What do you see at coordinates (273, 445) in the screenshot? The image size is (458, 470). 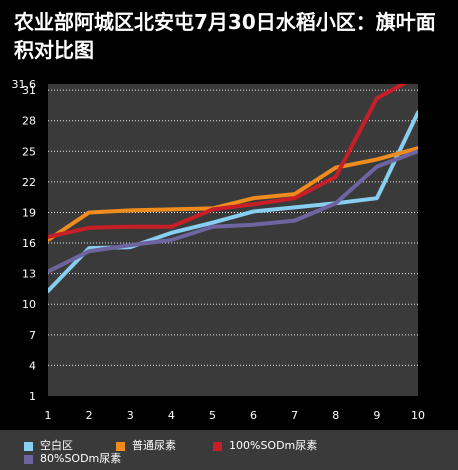 I see `legend-label: 100%SODm尿素` at bounding box center [273, 445].